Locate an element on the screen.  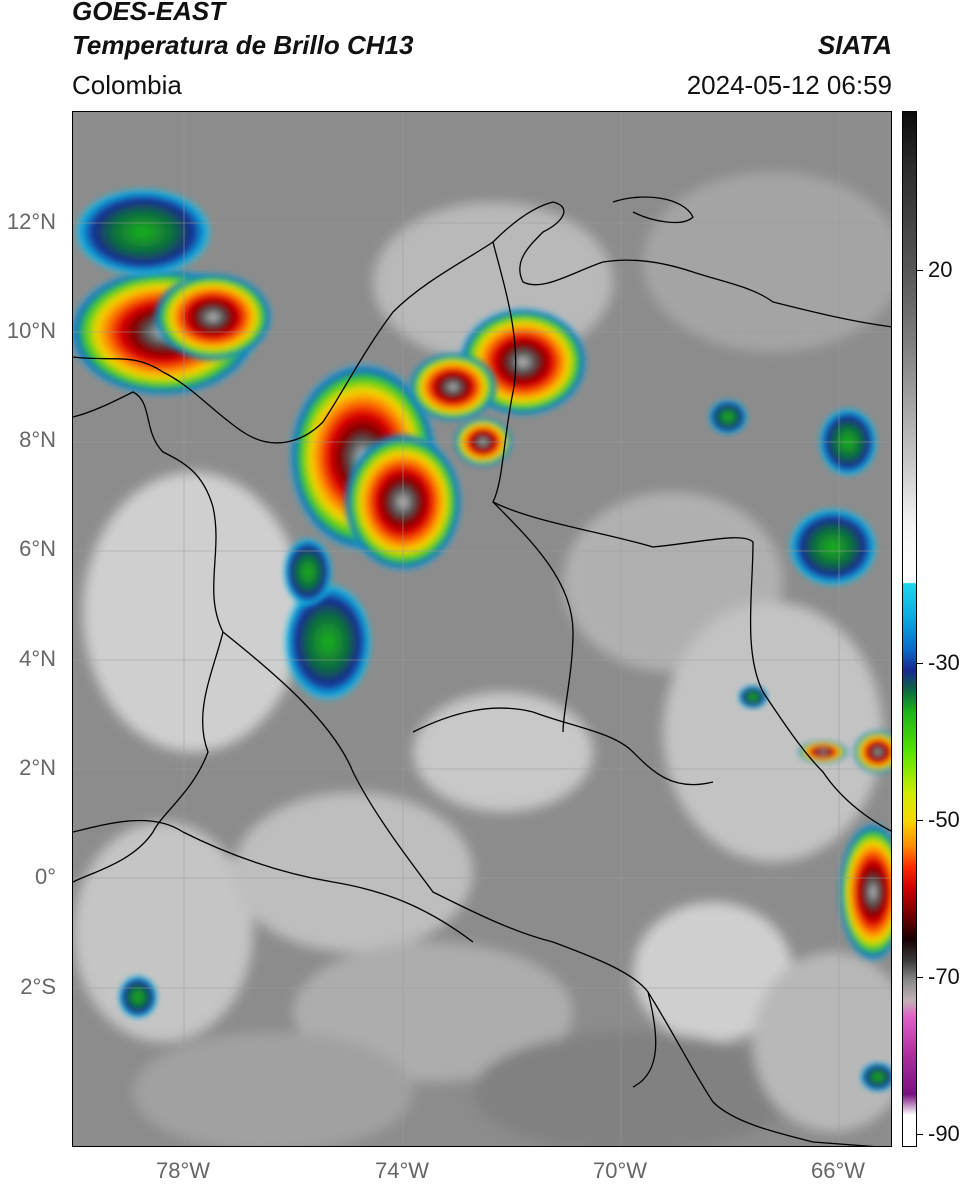
colorbar-label: -70 is located at coordinates (944, 976).